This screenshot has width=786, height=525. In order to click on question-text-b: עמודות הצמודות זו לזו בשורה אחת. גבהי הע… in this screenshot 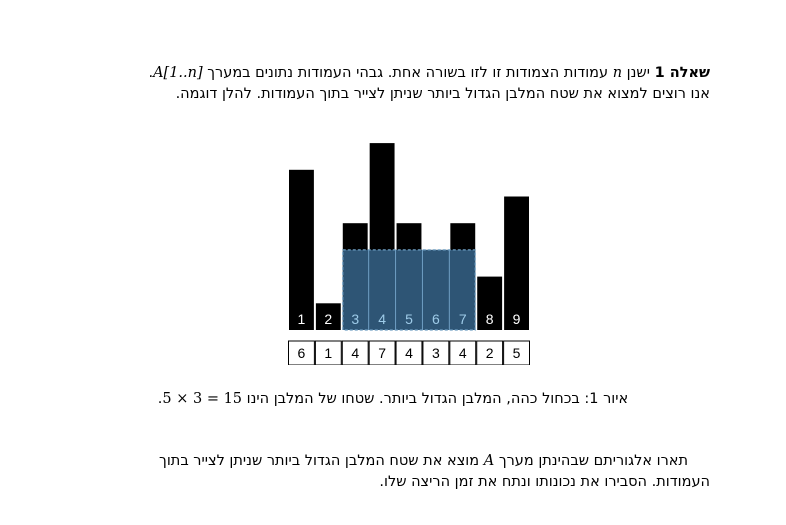, I will do `click(408, 73)`.